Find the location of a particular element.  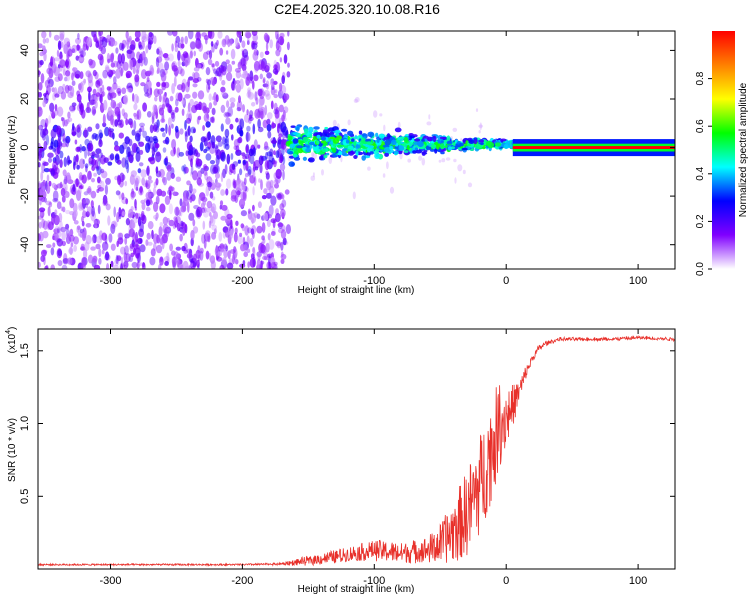

x-tick-label: -100 is located at coordinates (374, 281).